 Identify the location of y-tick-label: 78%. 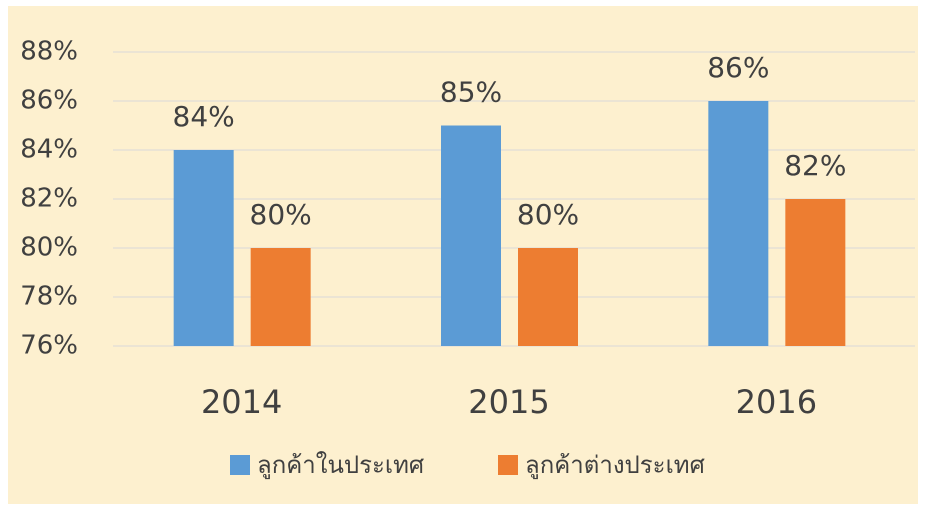
(49, 297).